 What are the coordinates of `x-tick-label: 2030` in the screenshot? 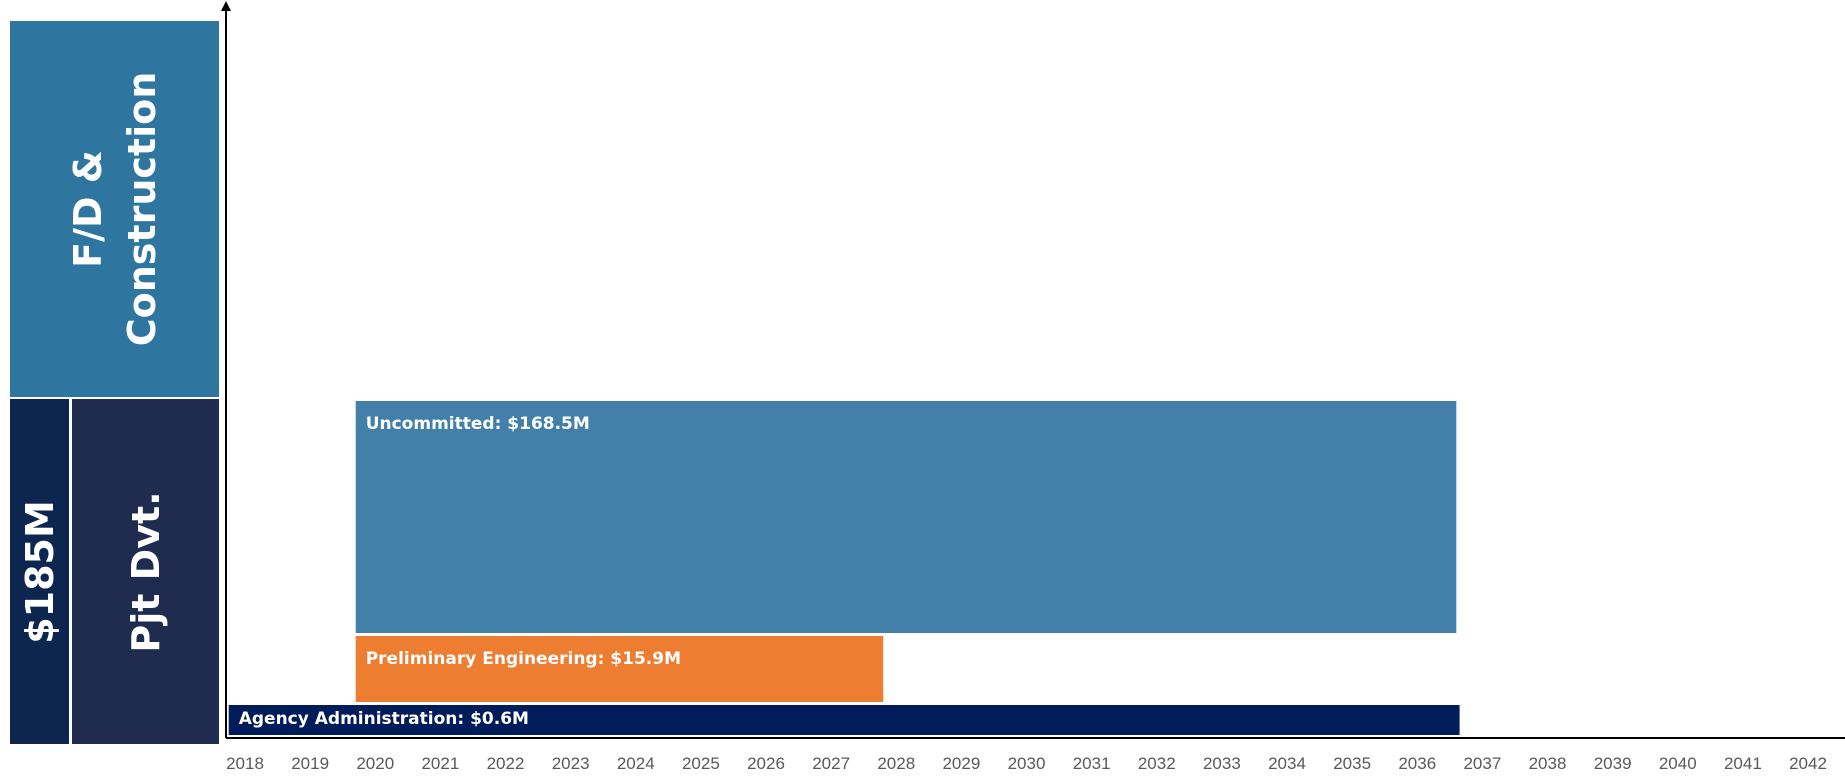 It's located at (1027, 763).